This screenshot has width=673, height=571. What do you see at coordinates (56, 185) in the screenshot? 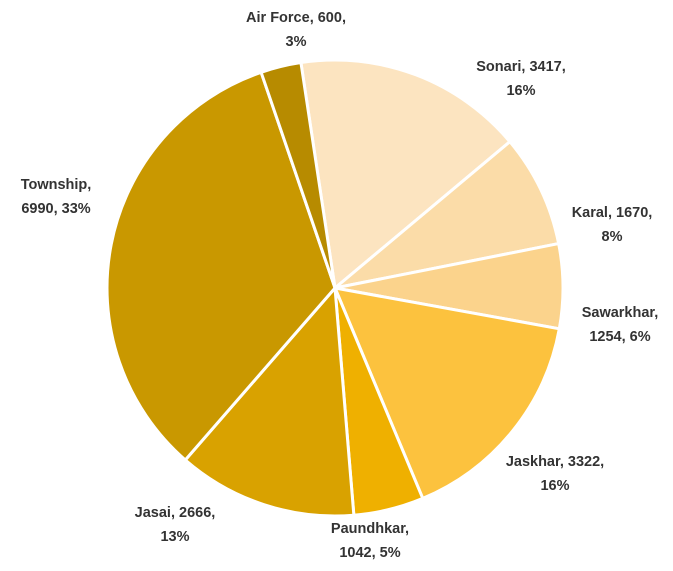
I see `data-label-line-1: Township,` at bounding box center [56, 185].